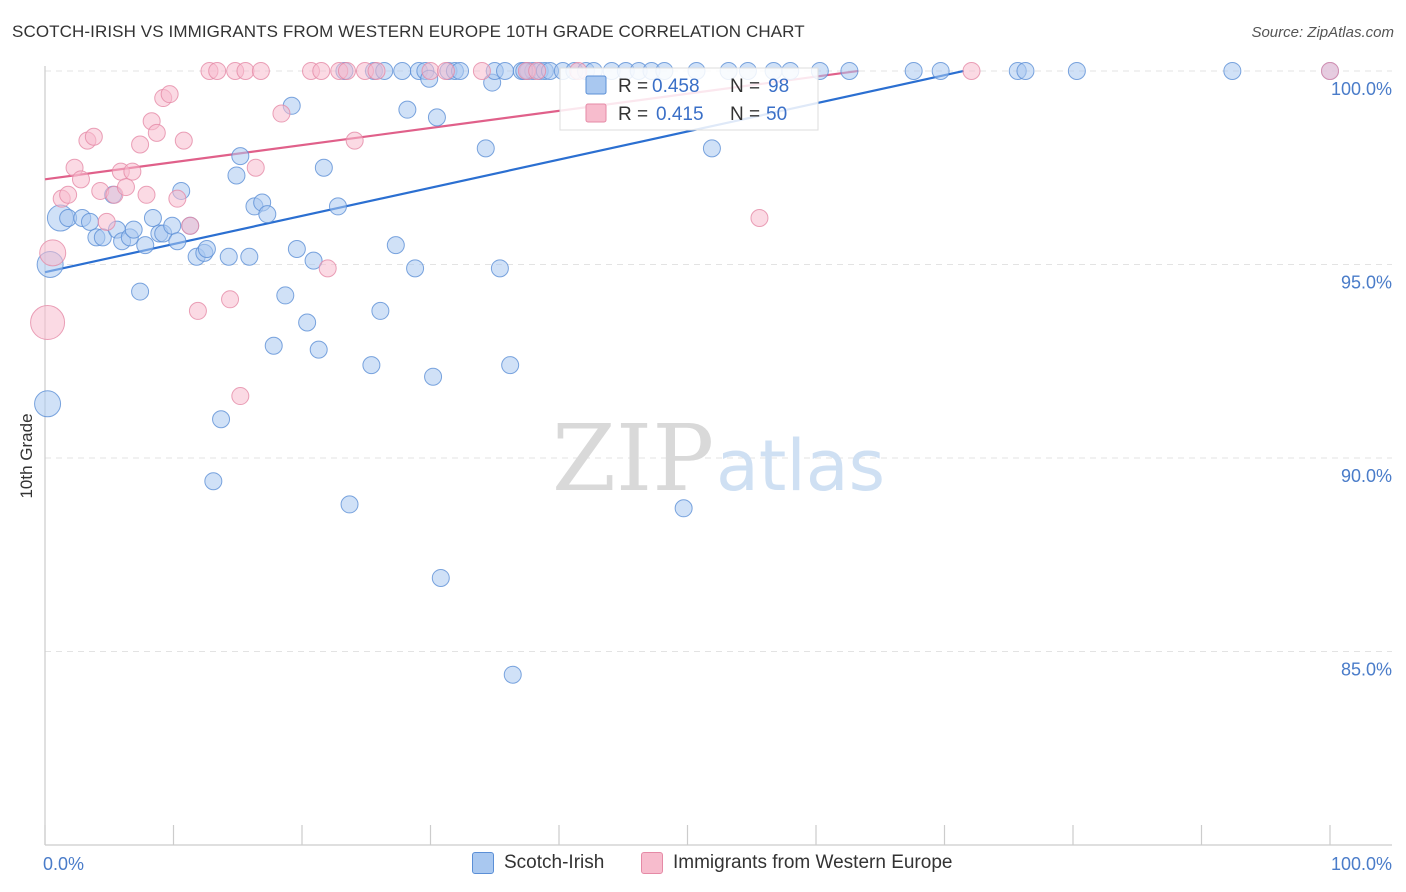  What do you see at coordinates (1361, 864) in the screenshot?
I see `x-tick-label: 100.0%` at bounding box center [1361, 864].